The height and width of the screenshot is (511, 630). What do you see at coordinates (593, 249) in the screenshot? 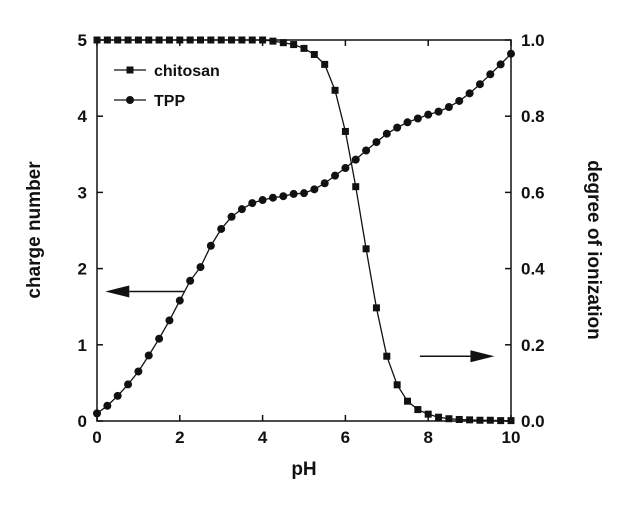
I see `y-axis-right-title: degree of ionization` at bounding box center [593, 249].